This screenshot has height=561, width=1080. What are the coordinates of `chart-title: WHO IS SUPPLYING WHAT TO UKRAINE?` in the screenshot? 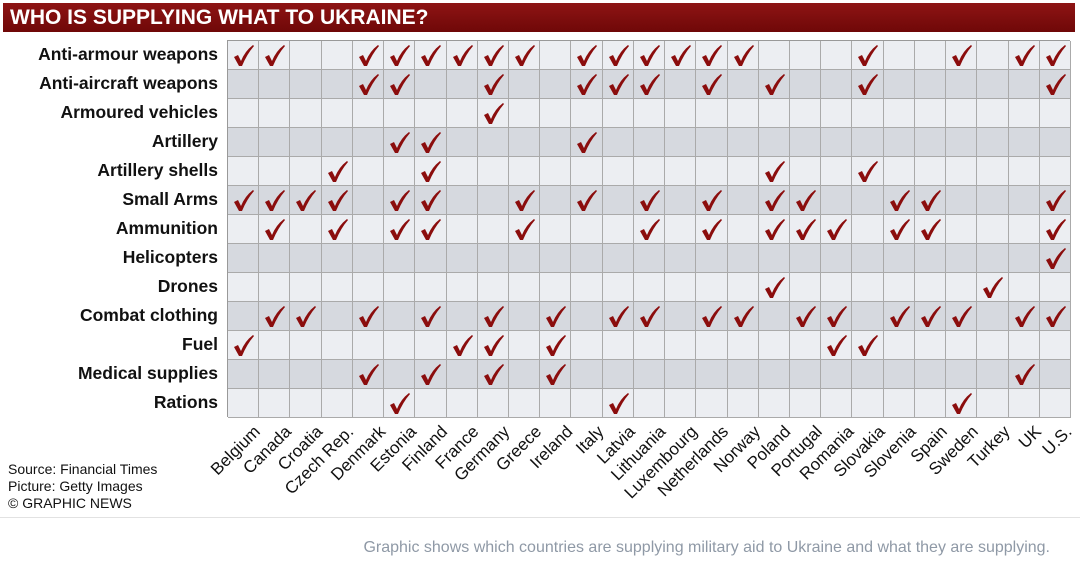 It's located at (539, 17).